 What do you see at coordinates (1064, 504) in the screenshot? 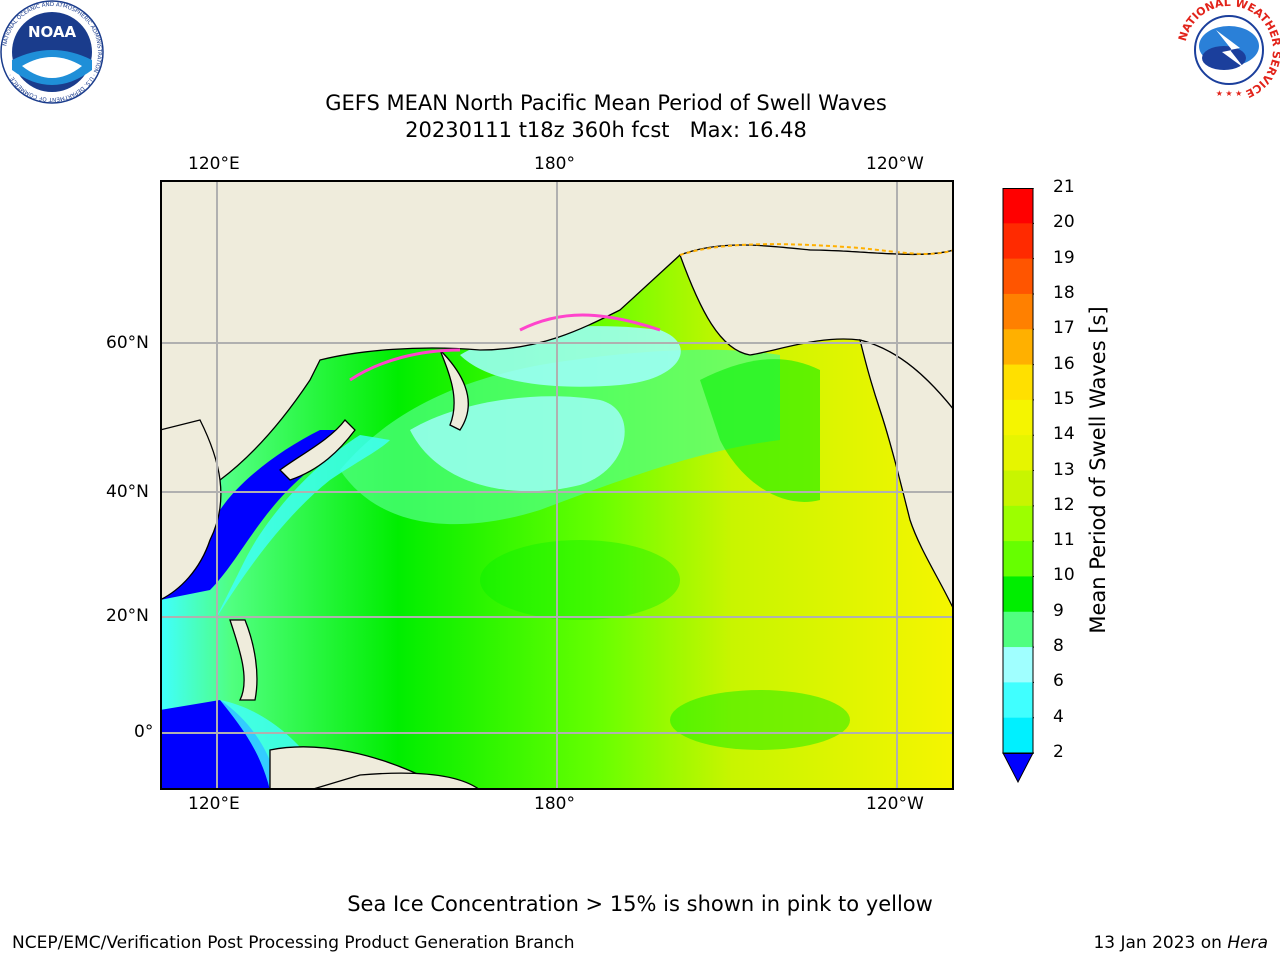
I see `colorbar-tick-label: 12` at bounding box center [1064, 504].